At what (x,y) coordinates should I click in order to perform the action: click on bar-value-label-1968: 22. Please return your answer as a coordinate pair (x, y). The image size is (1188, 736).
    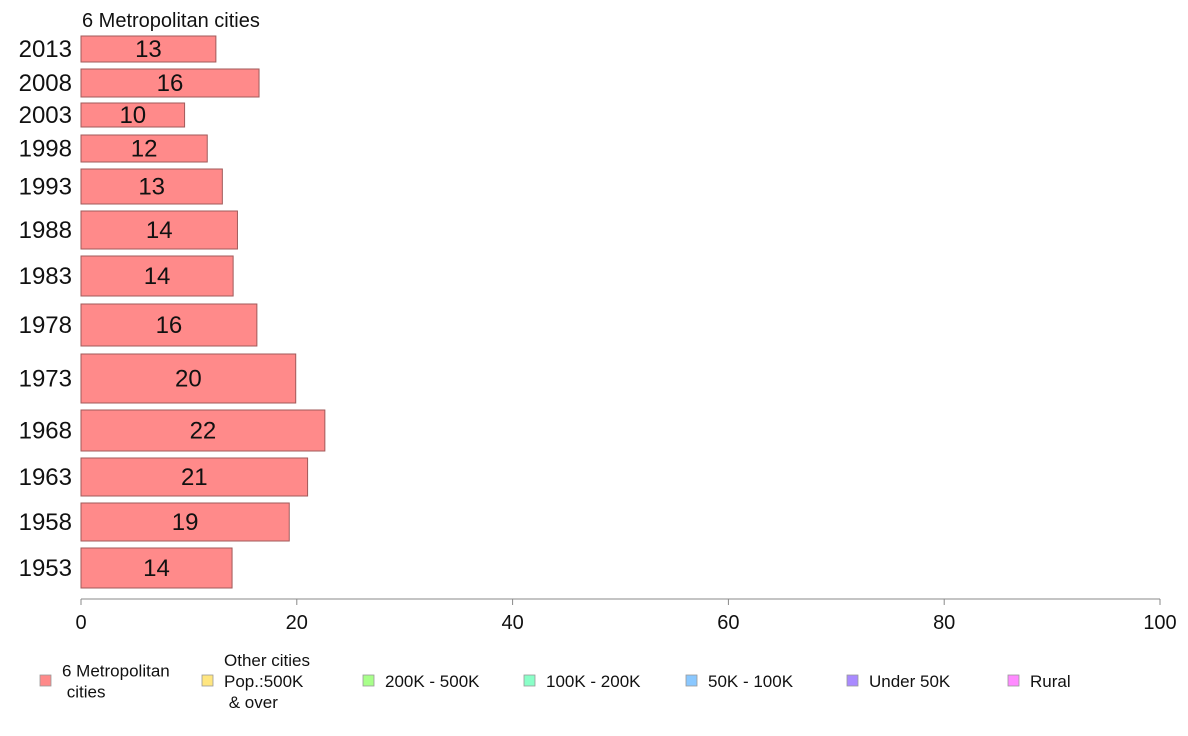
    Looking at the image, I should click on (203, 431).